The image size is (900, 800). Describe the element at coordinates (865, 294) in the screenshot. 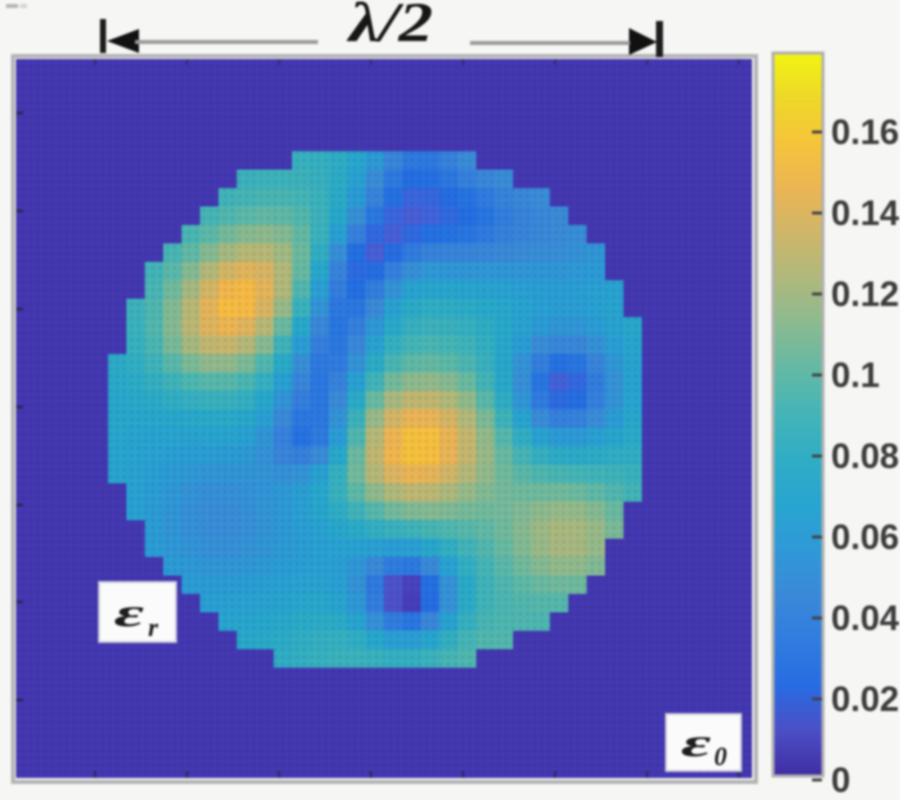

I see `svg-text: 0.12` at that location.